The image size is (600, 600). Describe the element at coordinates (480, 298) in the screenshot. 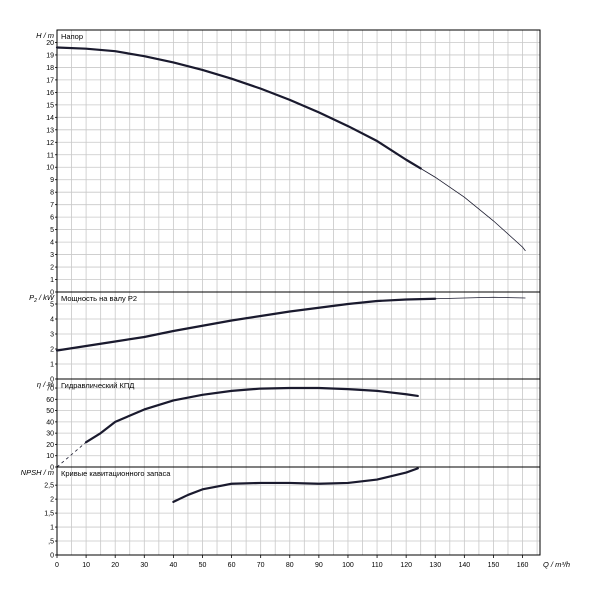

I see `curve-power-thin` at that location.